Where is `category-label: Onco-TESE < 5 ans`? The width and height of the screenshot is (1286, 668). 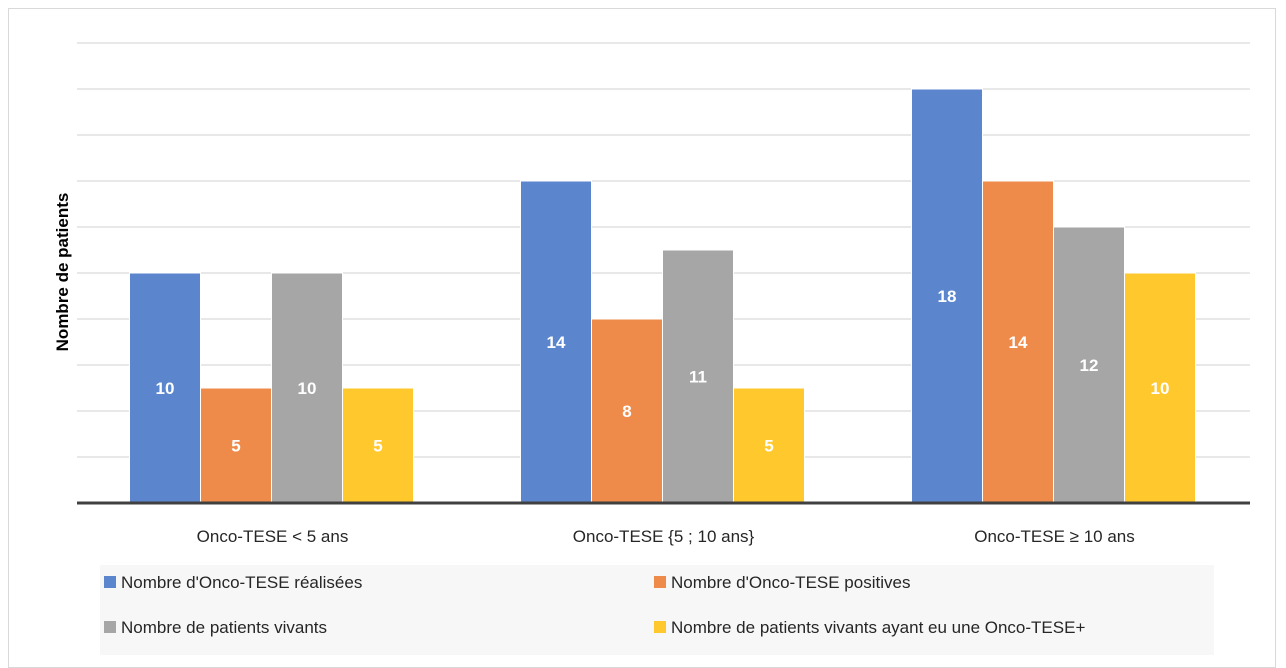
category-label: Onco-TESE < 5 ans is located at coordinates (273, 536).